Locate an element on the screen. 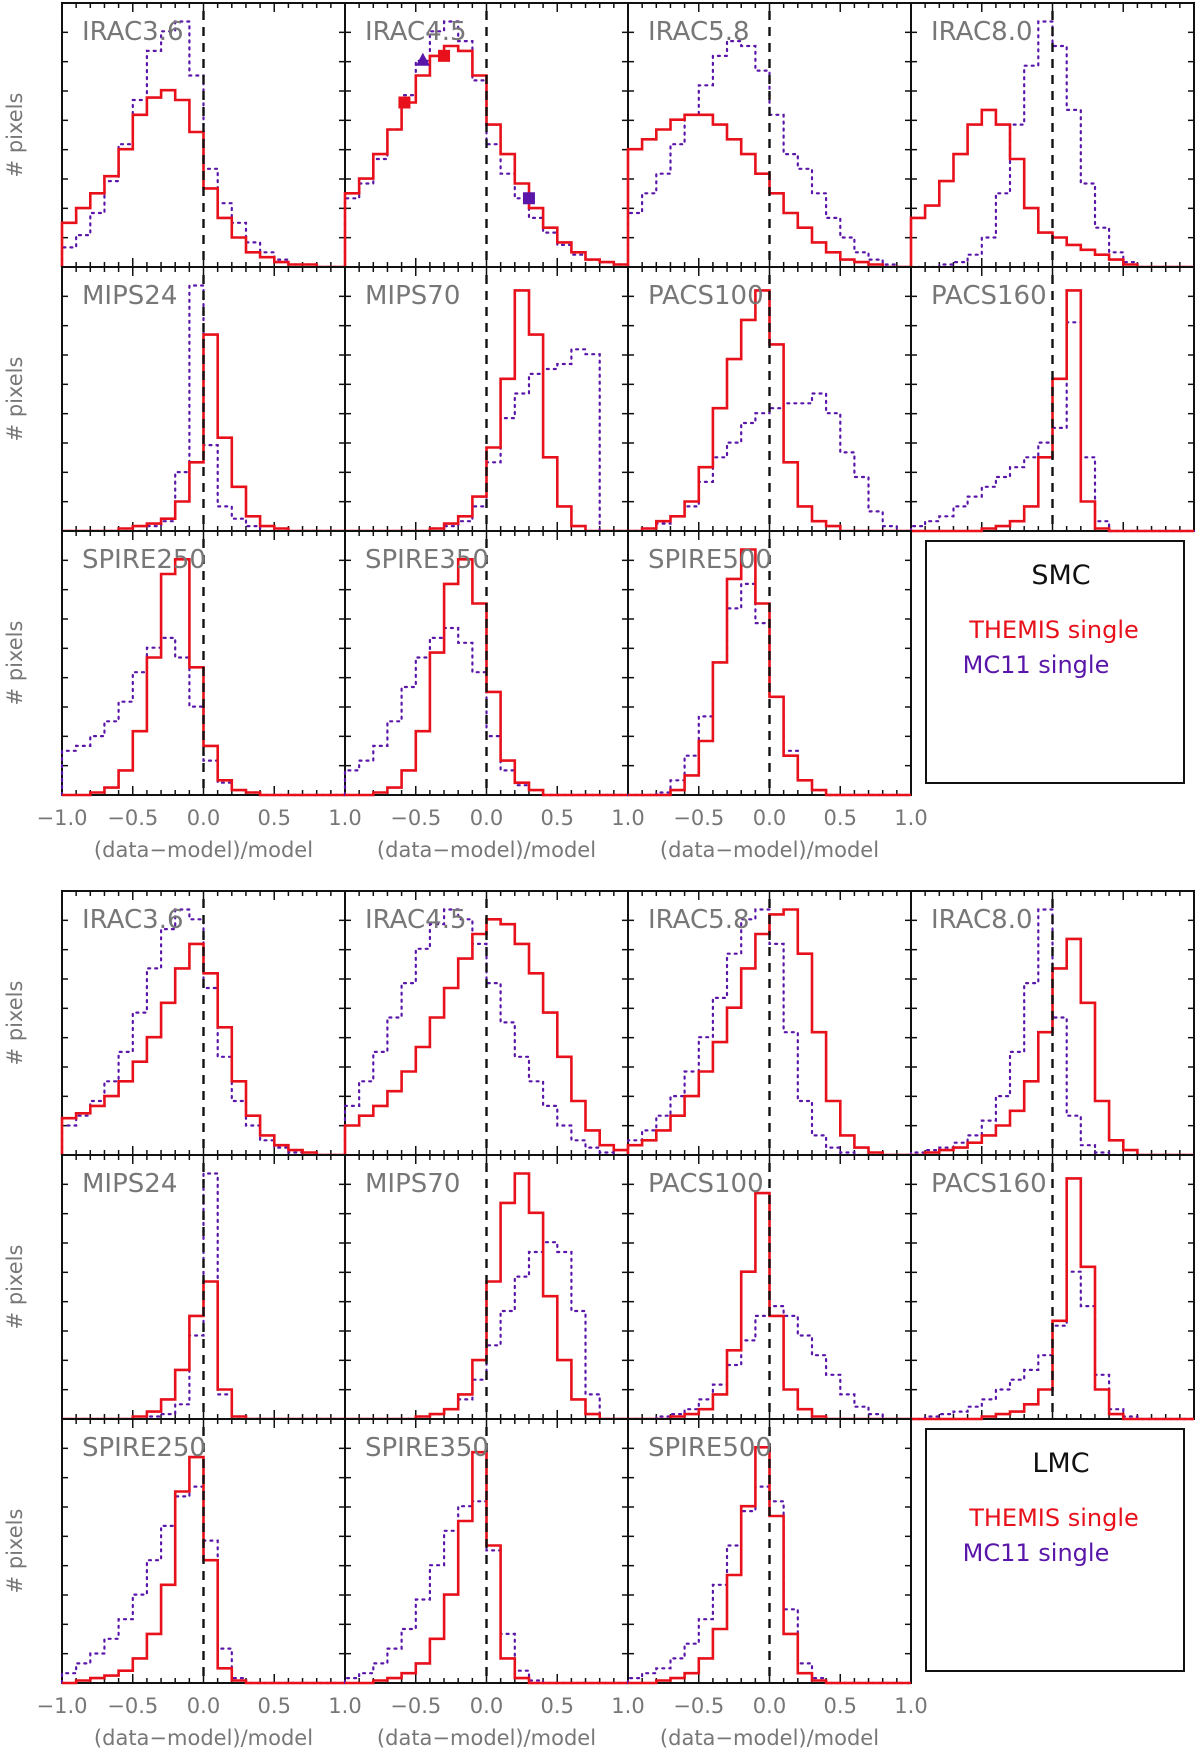  panel-title: IRAC4.5 is located at coordinates (416, 32).